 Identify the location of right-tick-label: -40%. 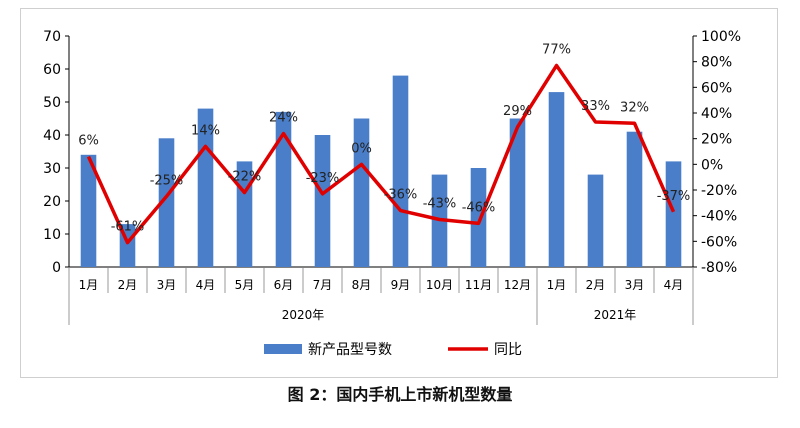
(719, 217).